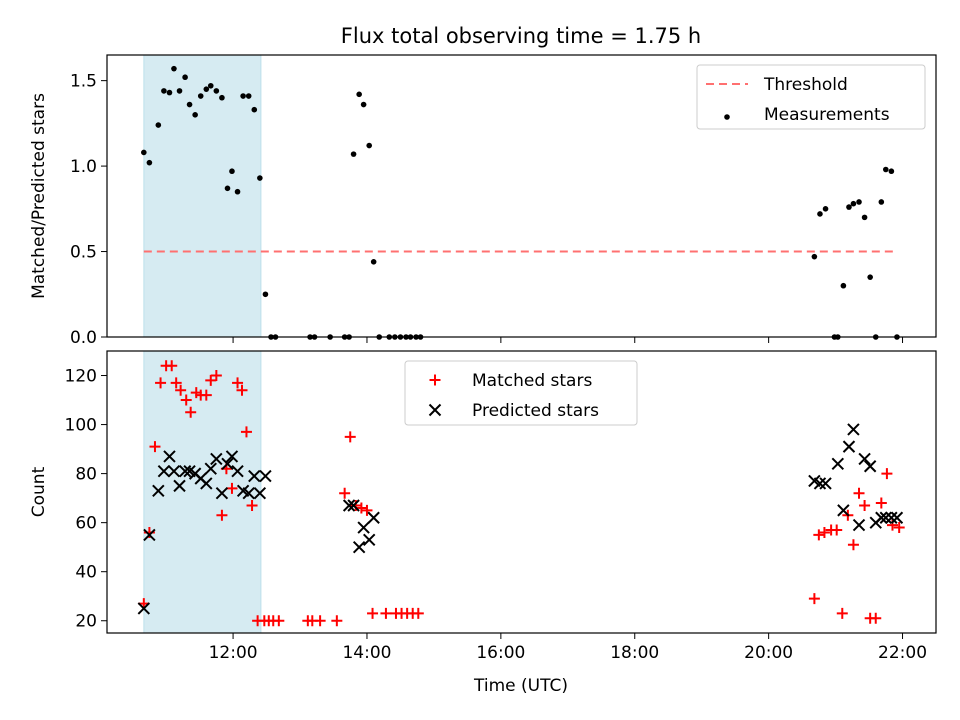 This screenshot has height=720, width=960. Describe the element at coordinates (202, 196) in the screenshot. I see `highlight-span` at that location.